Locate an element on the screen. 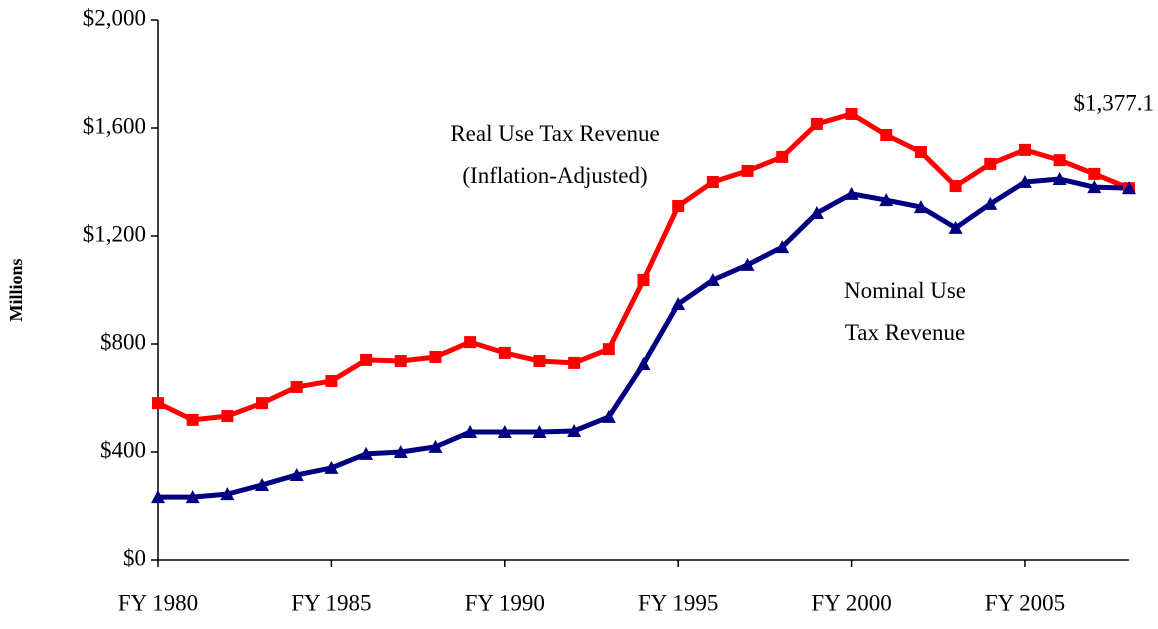 Image resolution: width=1158 pixels, height=629 pixels. x-tick-label: FY 1995 is located at coordinates (678, 602).